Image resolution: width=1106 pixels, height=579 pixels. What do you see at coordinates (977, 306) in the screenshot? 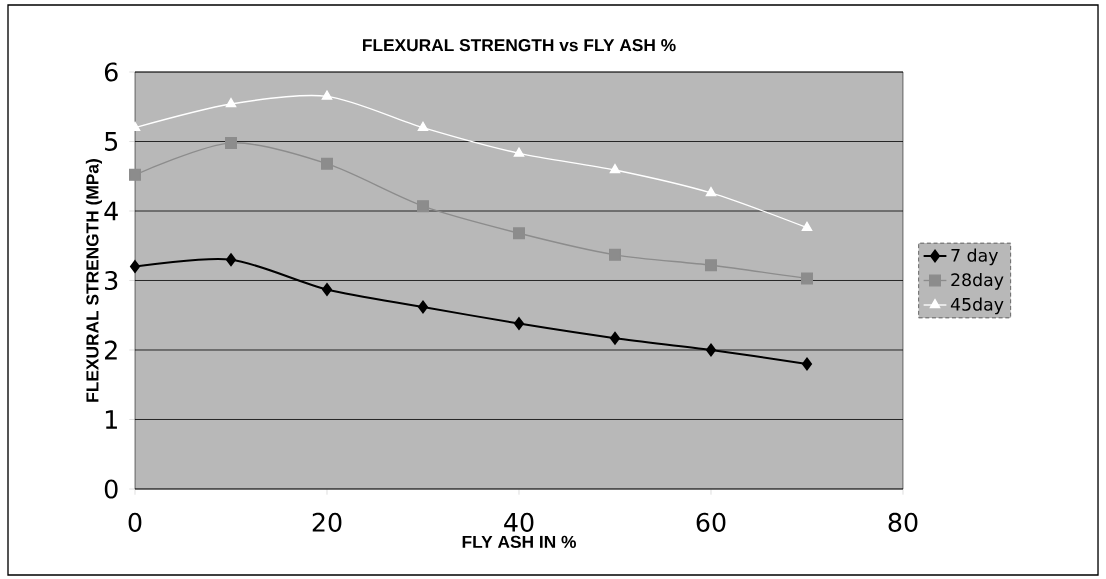
I see `legend-label: 45day` at bounding box center [977, 306].